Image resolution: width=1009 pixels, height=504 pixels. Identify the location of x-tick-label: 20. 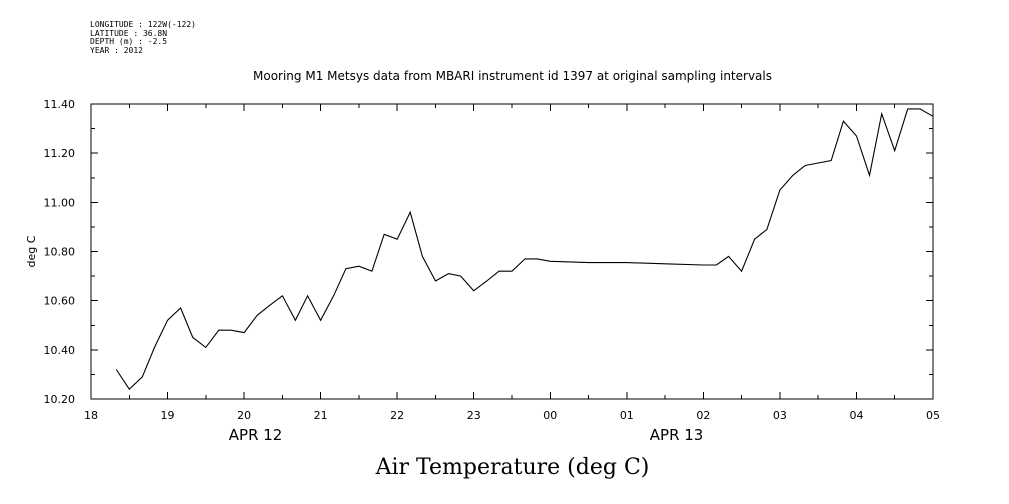
(244, 415).